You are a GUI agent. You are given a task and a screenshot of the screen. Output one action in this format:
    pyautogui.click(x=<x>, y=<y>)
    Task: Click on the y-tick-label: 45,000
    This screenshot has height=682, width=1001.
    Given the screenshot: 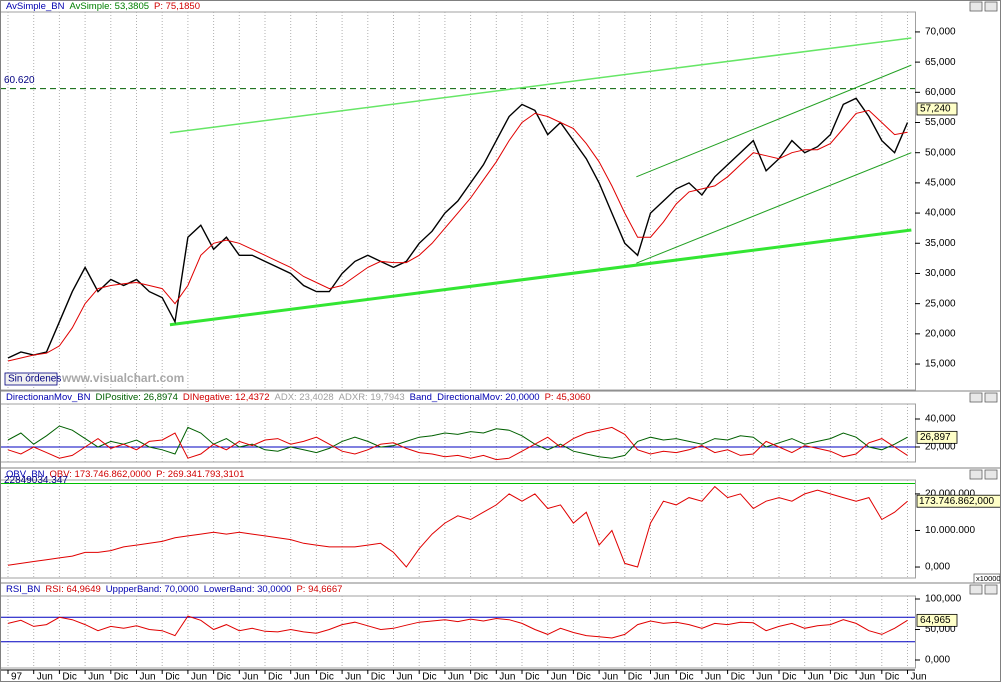 What is the action you would take?
    pyautogui.click(x=940, y=183)
    